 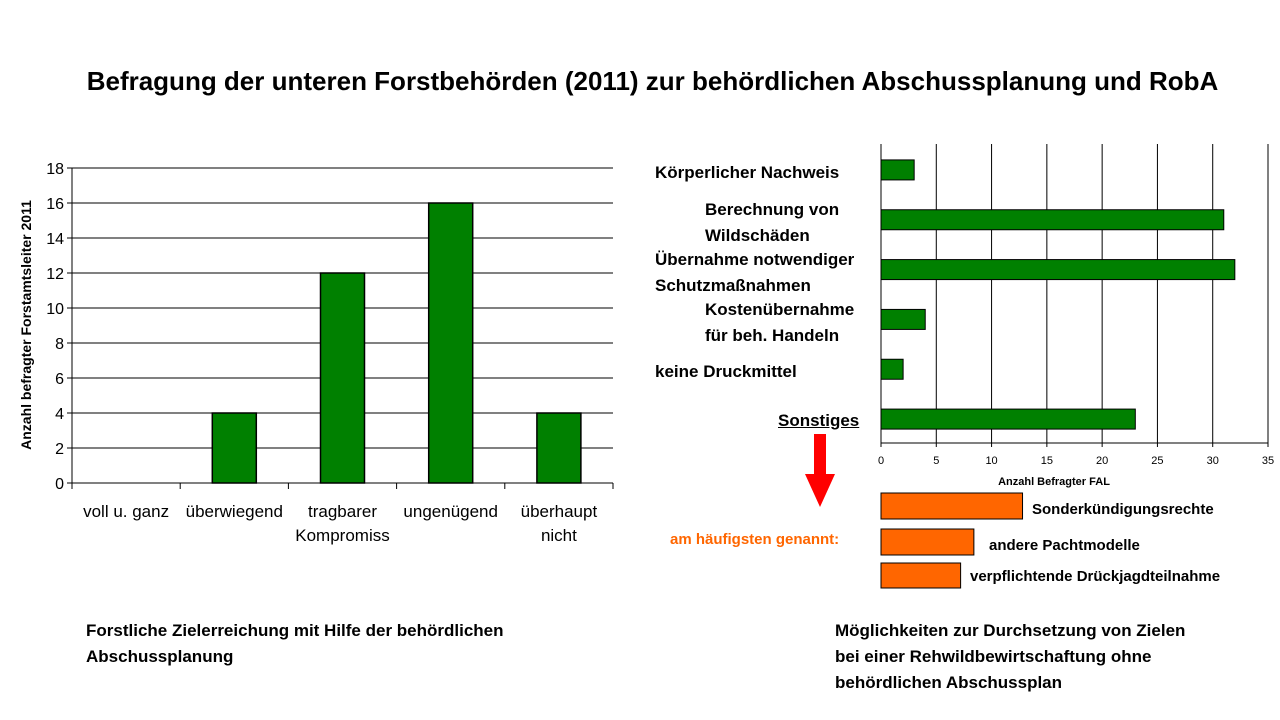 I want to click on left-caption-line-2: Abschussplanung, so click(x=160, y=656).